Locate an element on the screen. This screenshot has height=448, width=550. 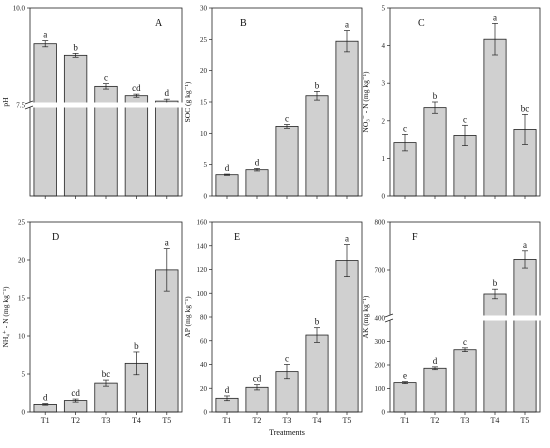
y-tick-label: 160 is located at coordinates (202, 223).